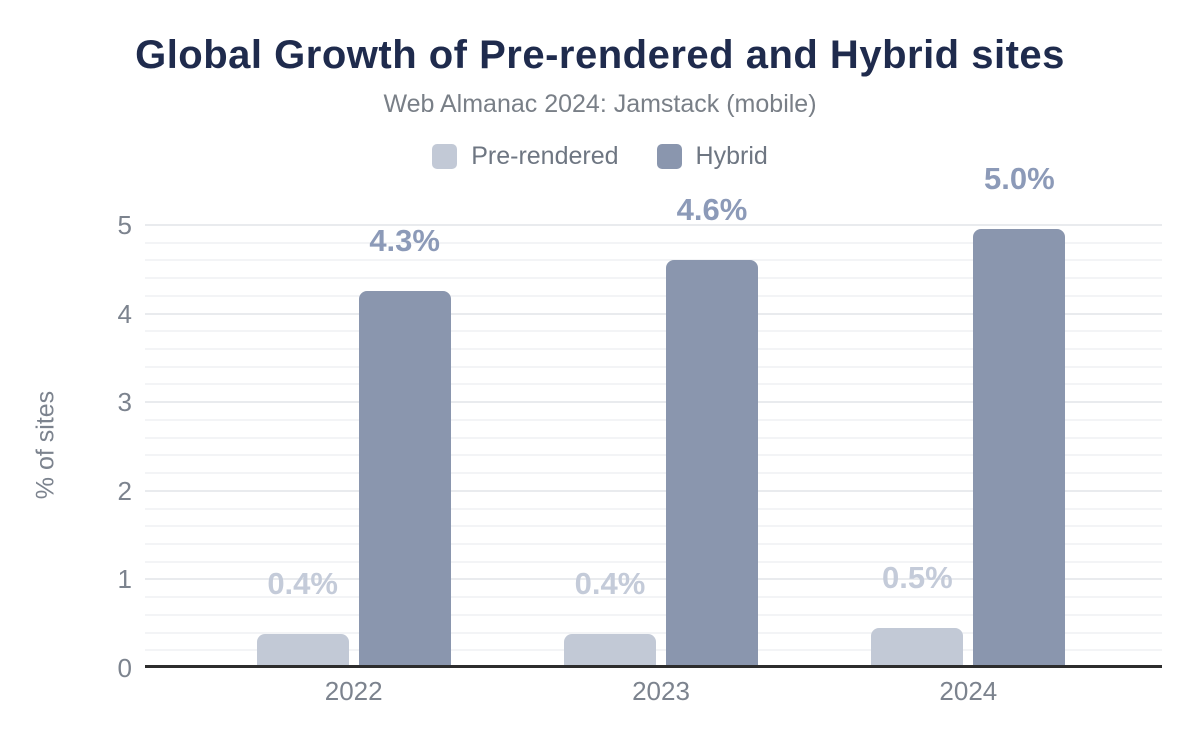  I want to click on x-tick-label-2024: 2024, so click(968, 691).